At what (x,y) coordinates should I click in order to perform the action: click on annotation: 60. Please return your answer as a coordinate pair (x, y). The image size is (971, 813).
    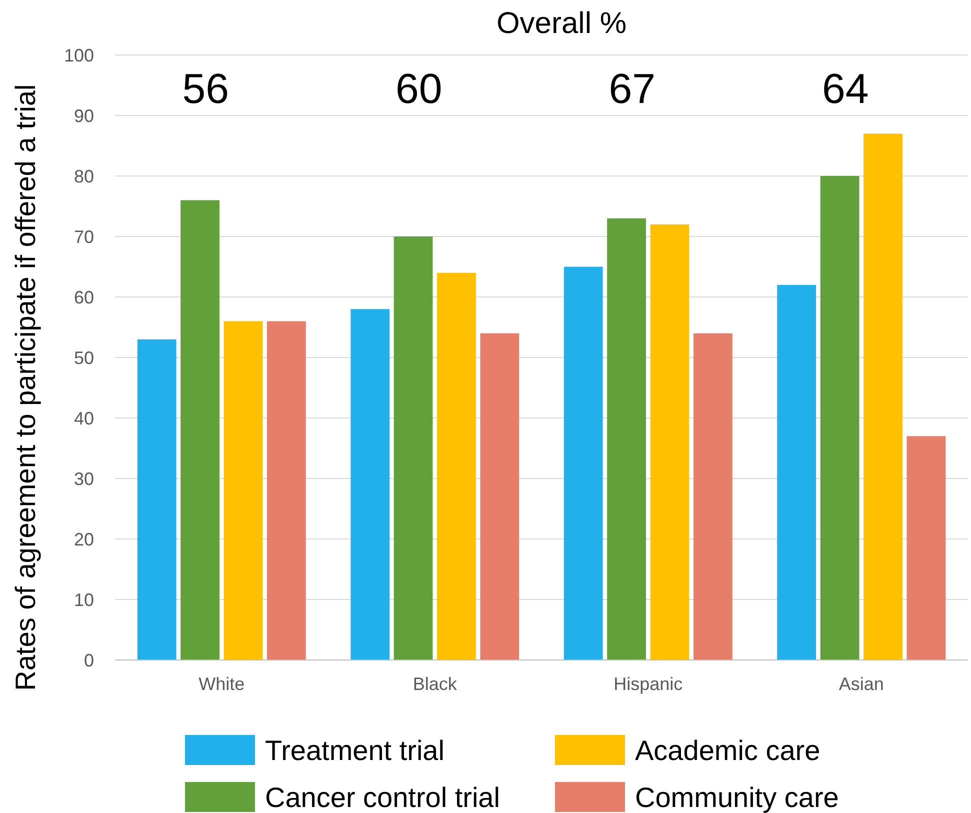
    Looking at the image, I should click on (419, 88).